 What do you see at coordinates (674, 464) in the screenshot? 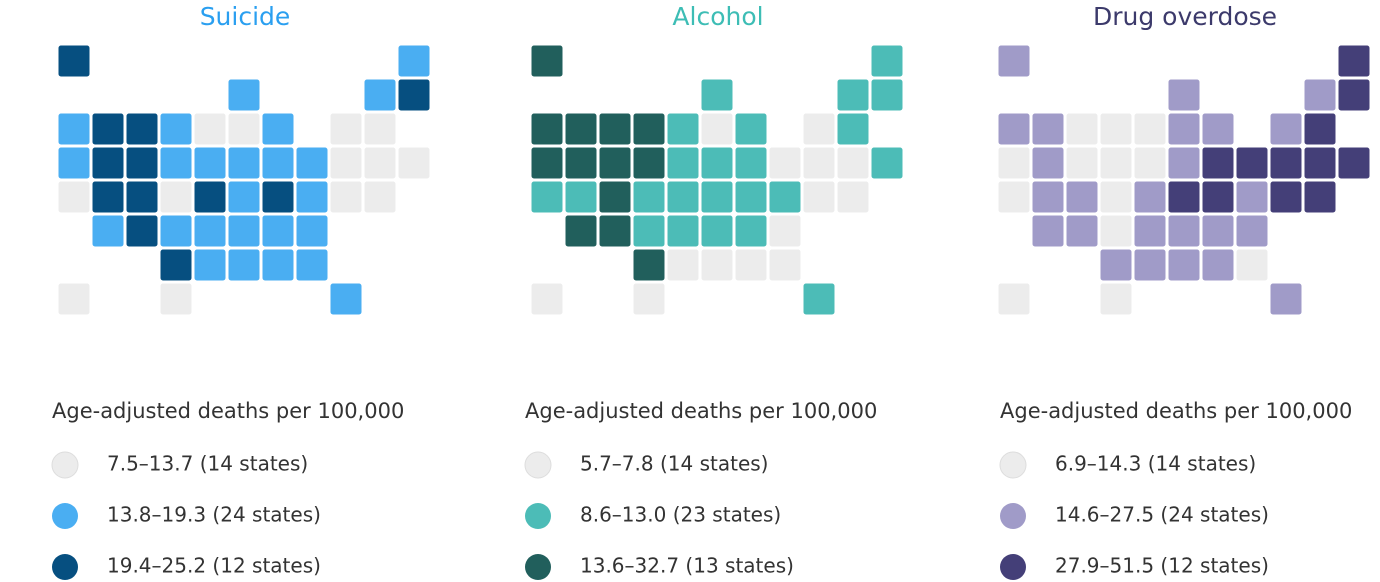
I see `legend-label: 5.7–7.8 (14 states)` at bounding box center [674, 464].